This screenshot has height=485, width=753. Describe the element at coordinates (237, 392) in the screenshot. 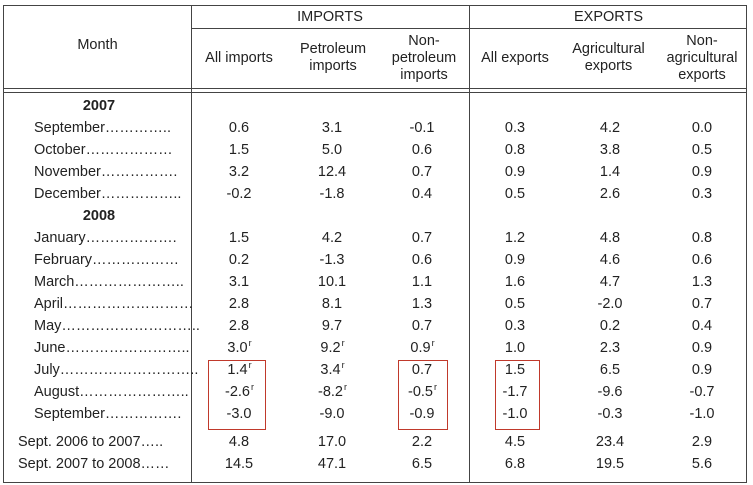

I see `cell-value: -2.6` at that location.